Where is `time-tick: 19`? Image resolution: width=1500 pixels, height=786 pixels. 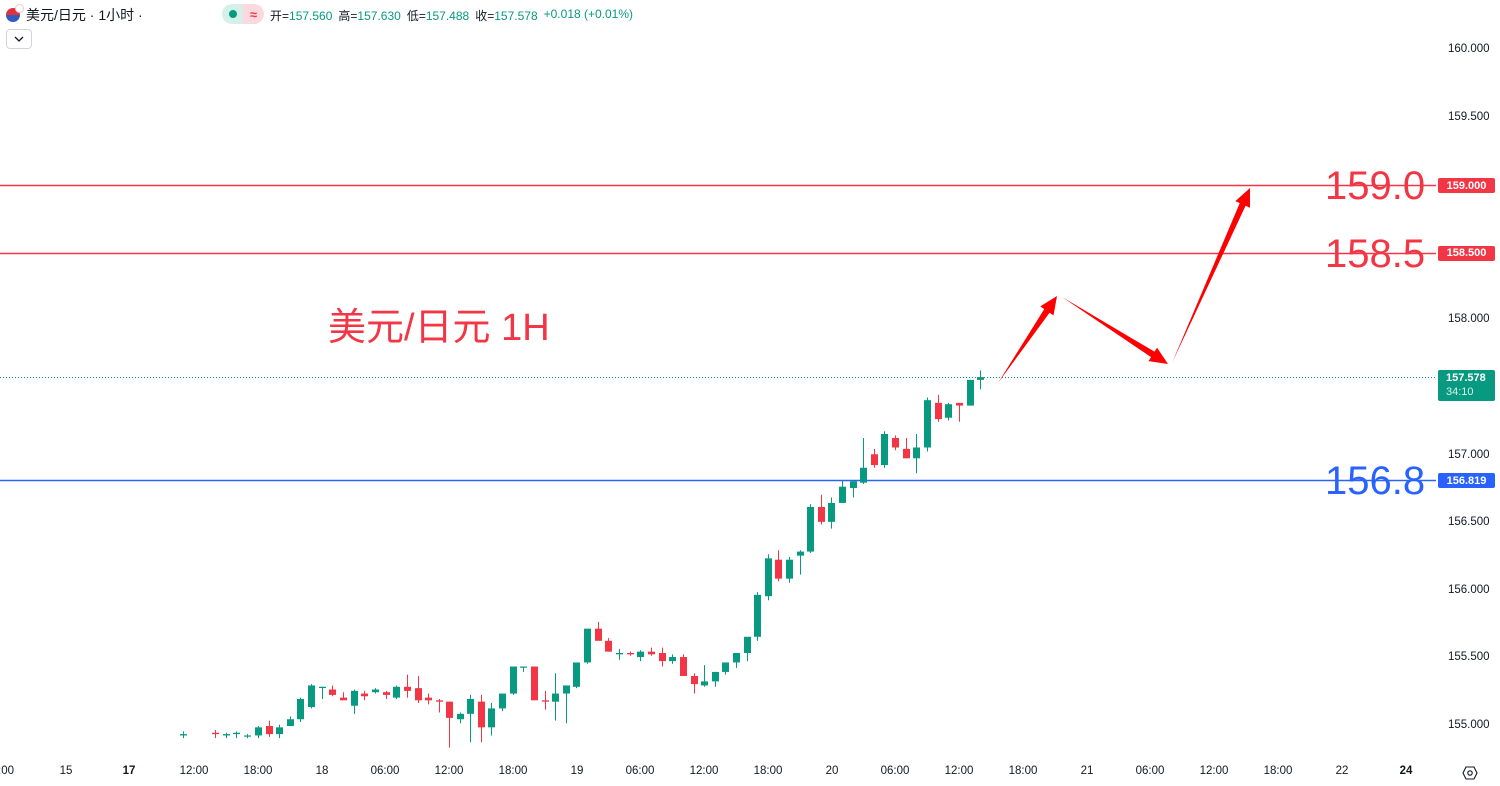
time-tick: 19 is located at coordinates (577, 771).